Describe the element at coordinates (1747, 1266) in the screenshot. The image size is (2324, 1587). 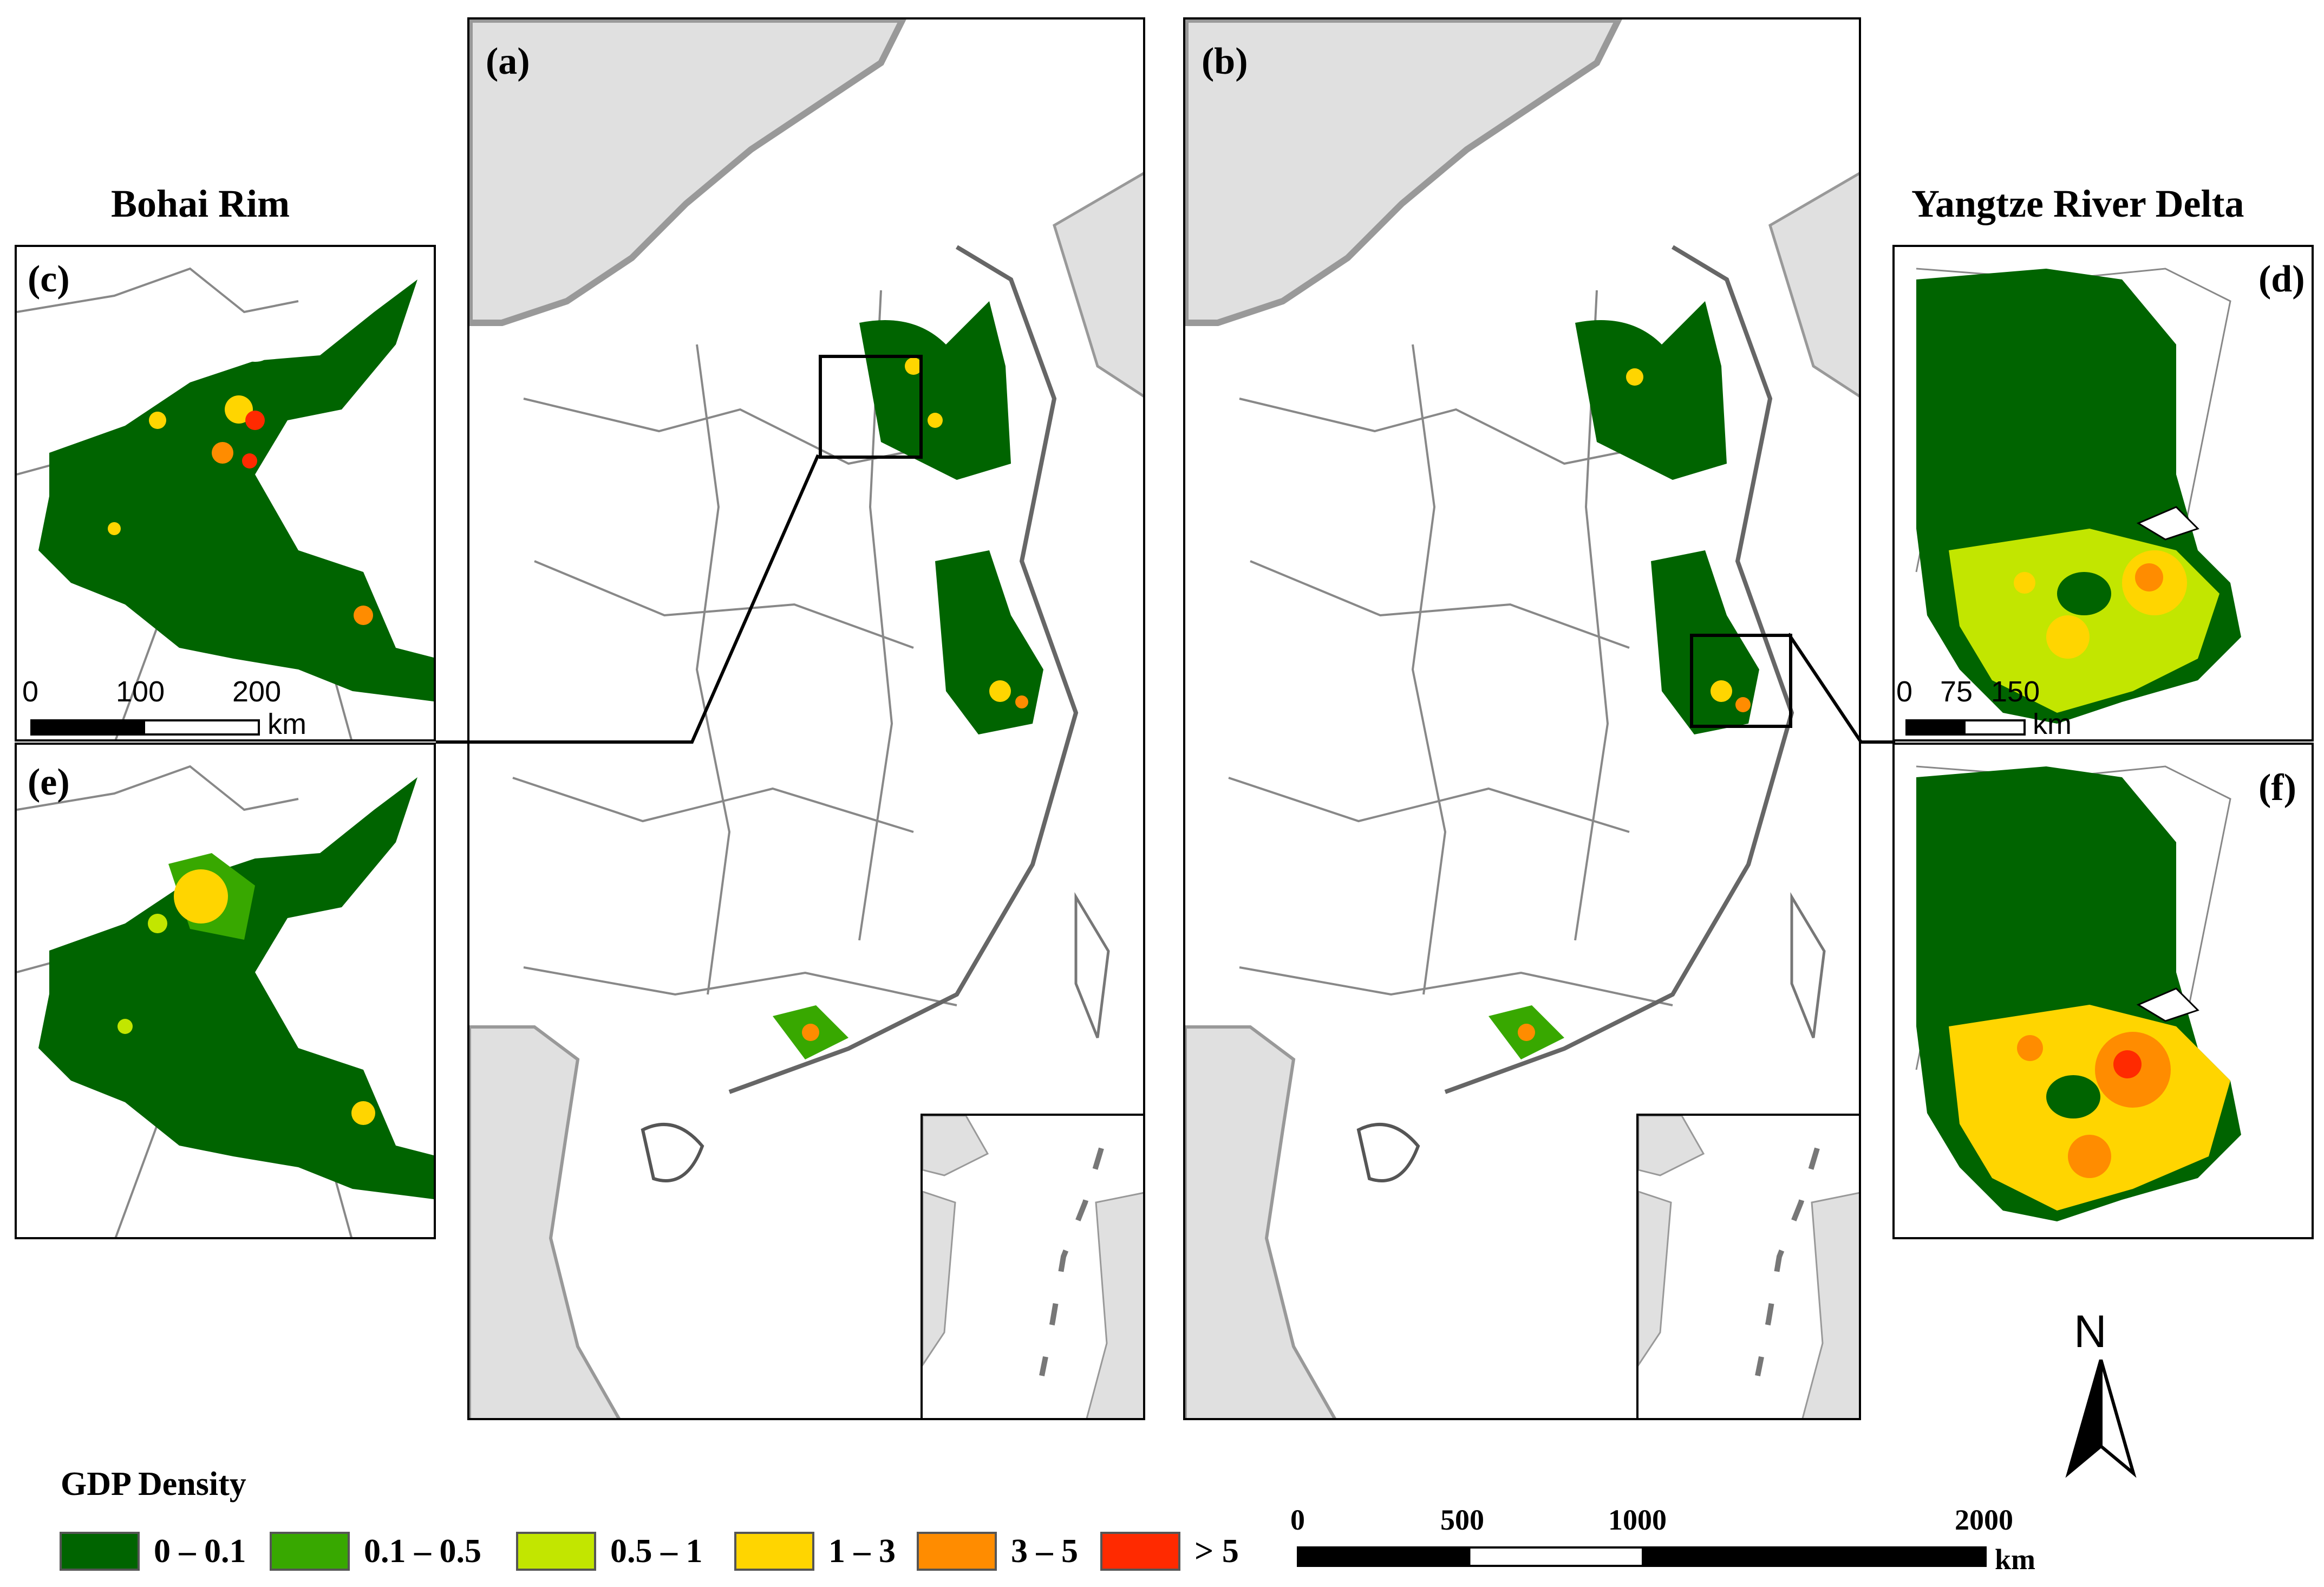
I see `inset-south-china-sea-b` at that location.